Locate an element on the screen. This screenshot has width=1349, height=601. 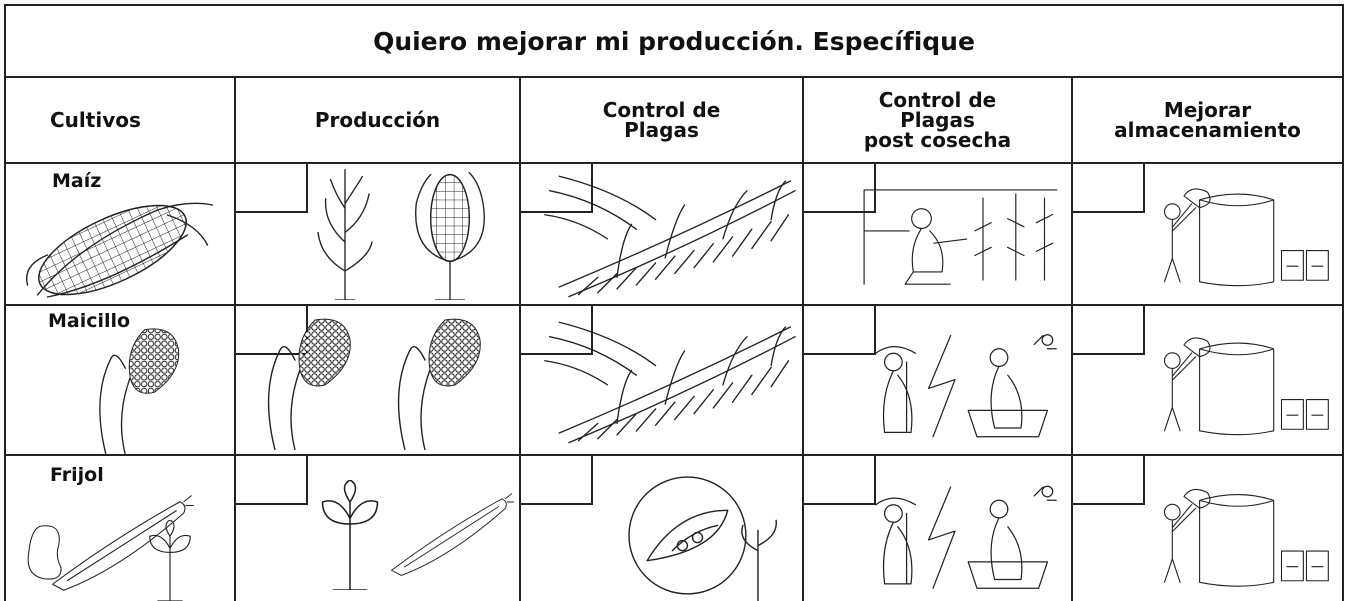
column-header: Mejorar almacenamiento is located at coordinates (1207, 120).